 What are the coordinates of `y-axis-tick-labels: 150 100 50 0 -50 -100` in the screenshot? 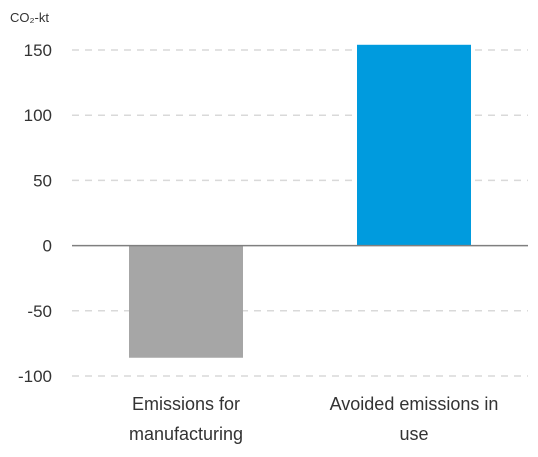 It's located at (35, 213).